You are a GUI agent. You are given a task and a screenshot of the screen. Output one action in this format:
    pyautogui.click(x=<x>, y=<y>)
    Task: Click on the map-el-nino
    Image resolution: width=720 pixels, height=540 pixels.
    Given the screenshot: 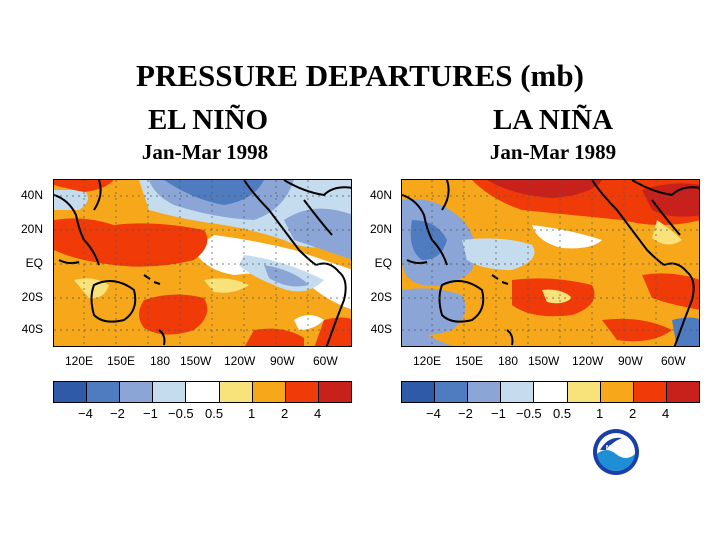 What is the action you would take?
    pyautogui.click(x=202, y=263)
    